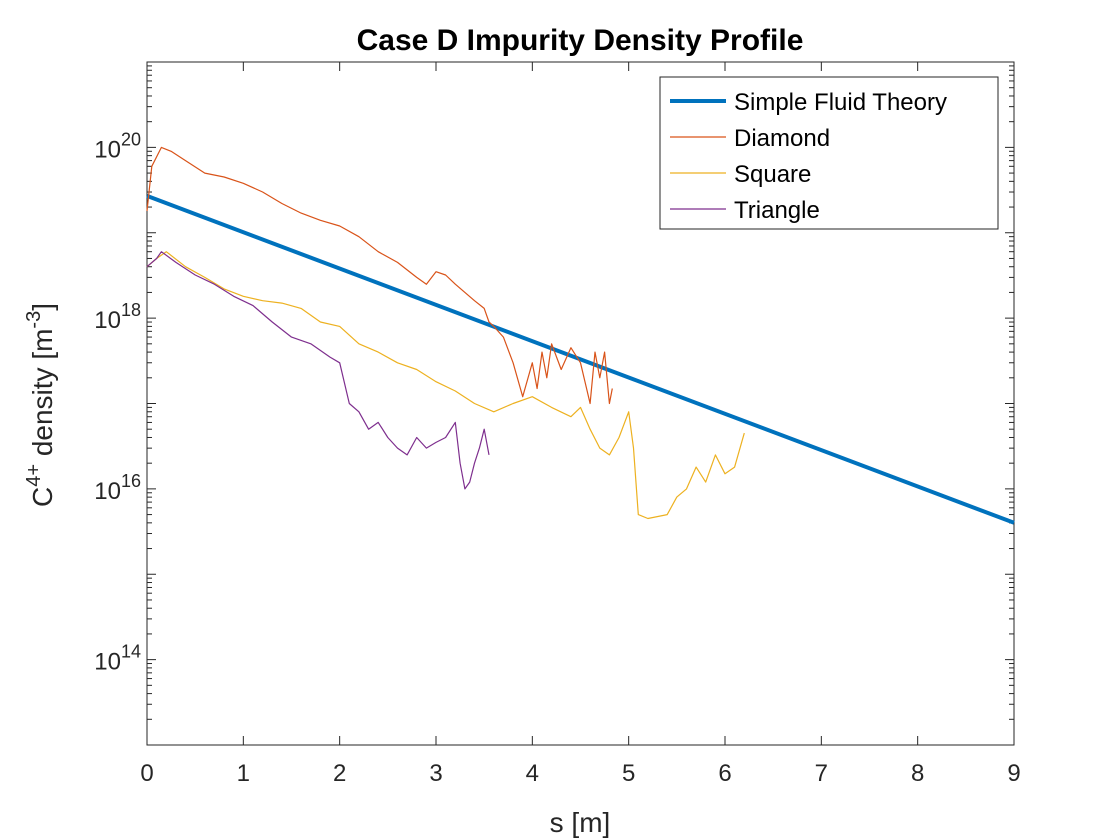 Image resolution: width=1120 pixels, height=840 pixels. I want to click on y-tick-label: 1020, so click(117, 146).